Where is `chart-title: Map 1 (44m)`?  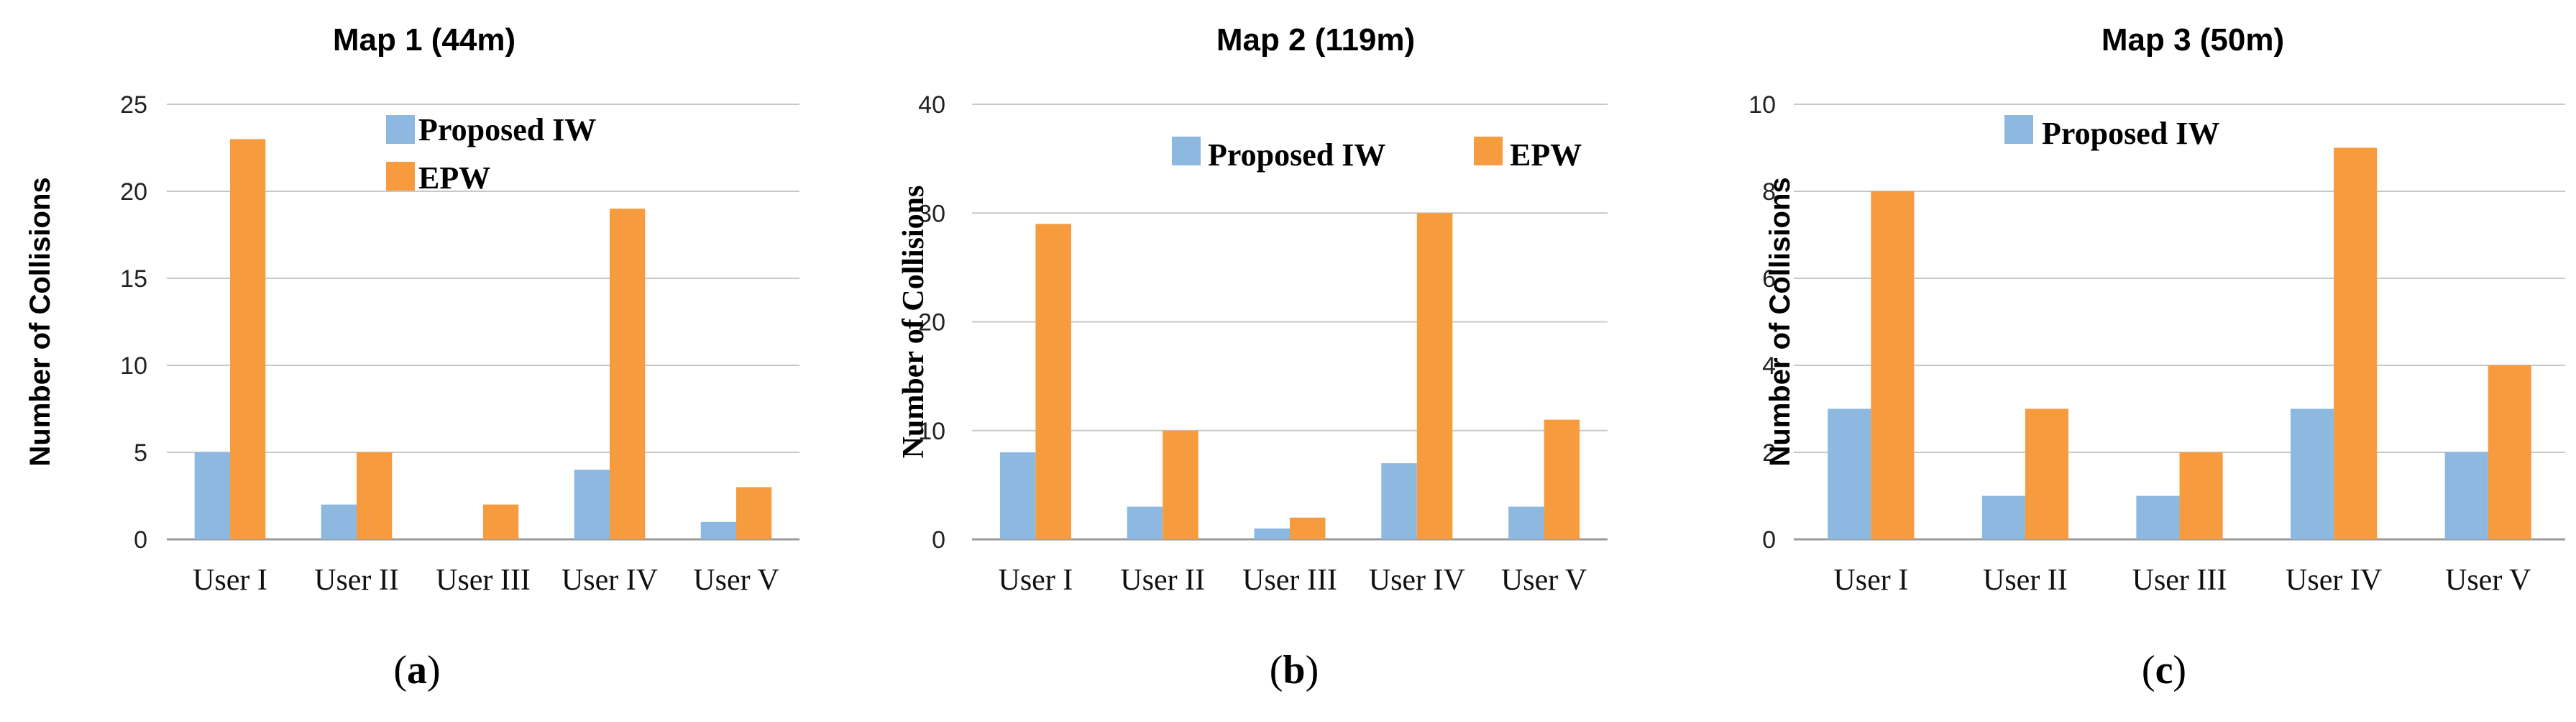 chart-title: Map 1 (44m) is located at coordinates (424, 40).